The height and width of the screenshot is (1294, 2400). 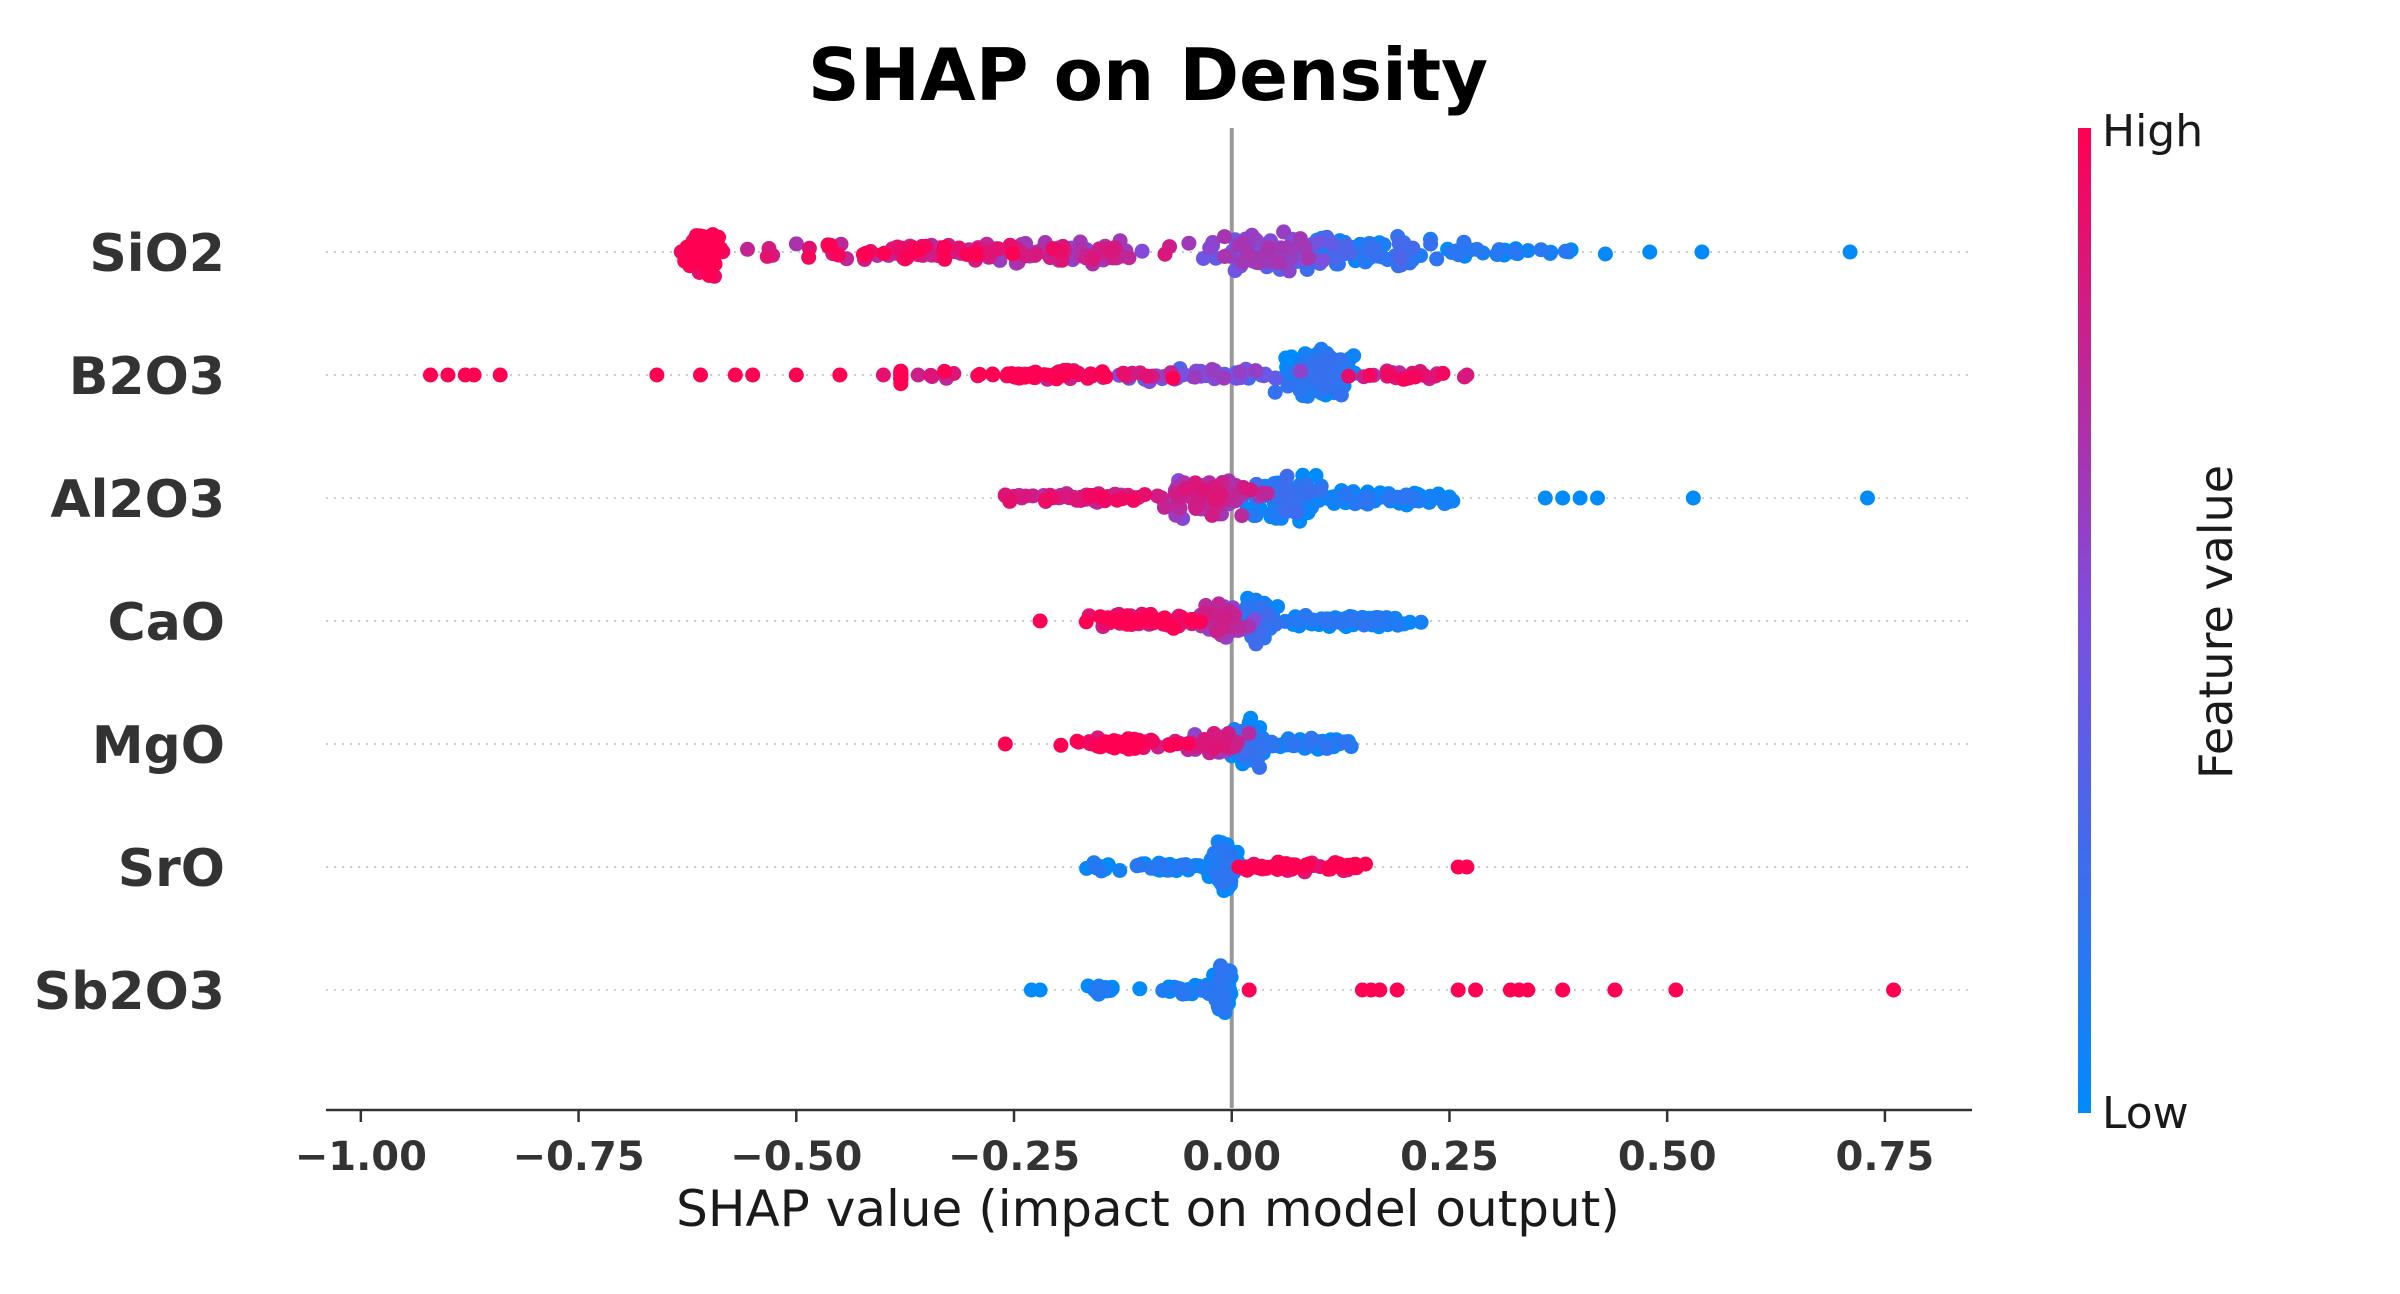 I want to click on x-axis-label: SHAP value (impact on model output), so click(x=1148, y=1209).